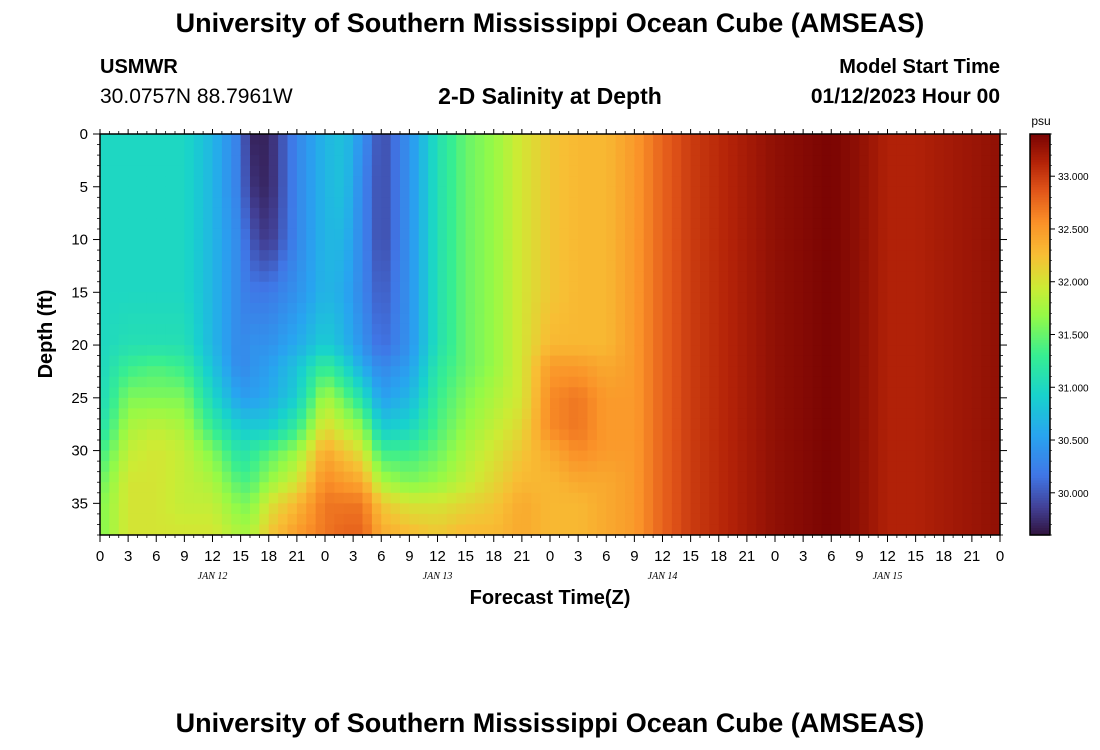 The height and width of the screenshot is (750, 1100). Describe the element at coordinates (79, 292) in the screenshot. I see `y-tick-label: 15` at that location.